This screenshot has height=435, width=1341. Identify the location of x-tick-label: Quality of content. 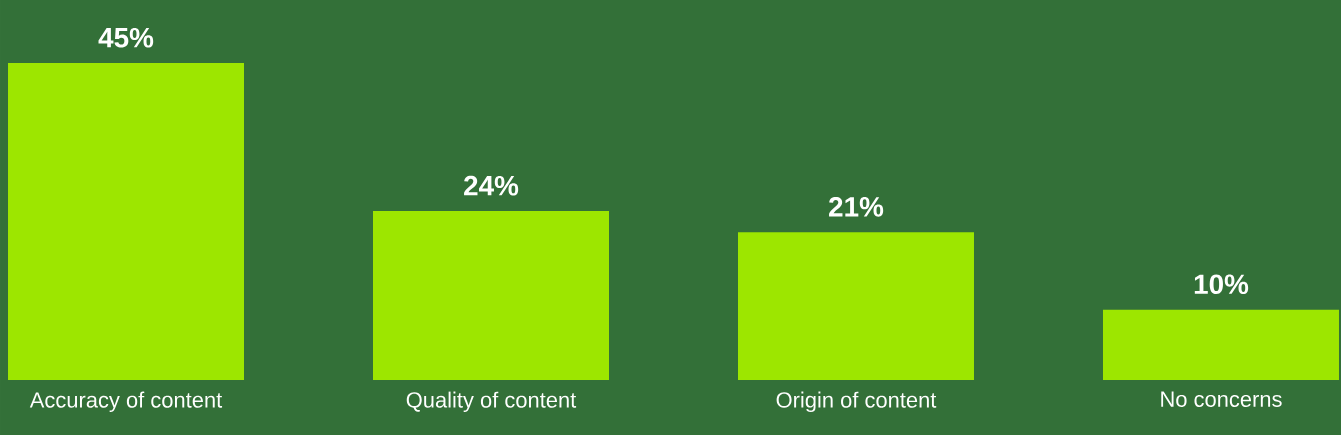
(491, 401).